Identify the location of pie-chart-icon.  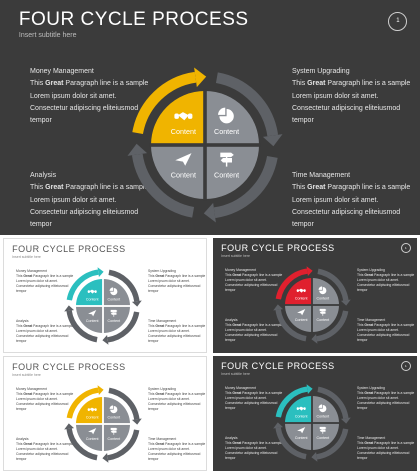
(322, 408).